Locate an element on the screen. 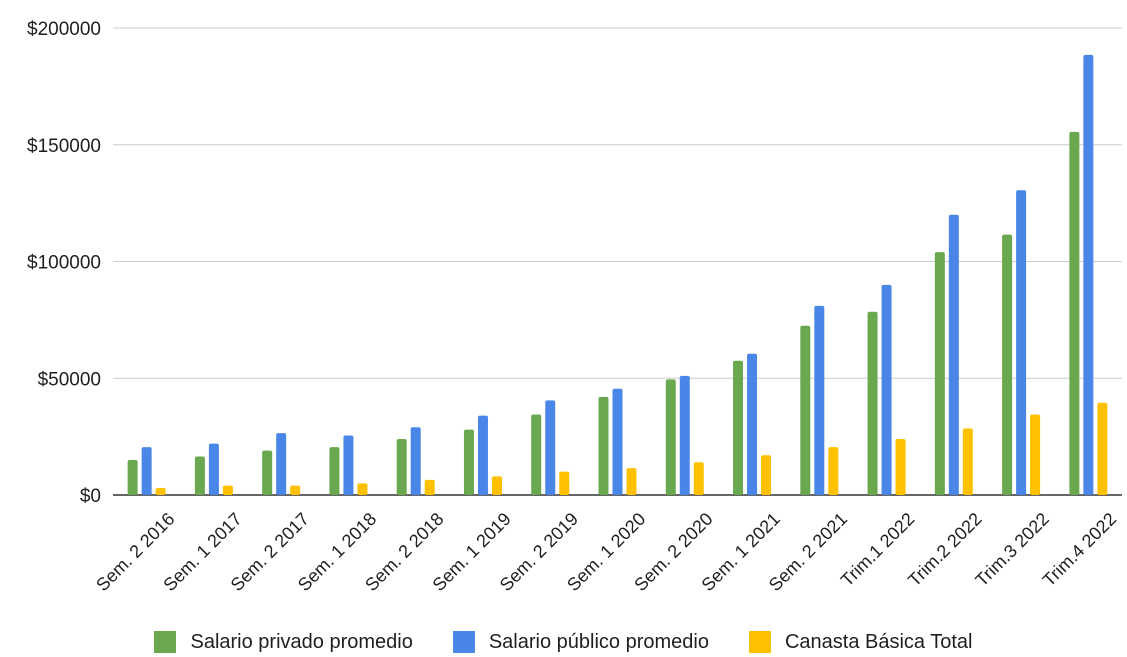 The width and height of the screenshot is (1127, 657). y-axis-tick-labels: $0 $50000 $100000 $150000 $200000 is located at coordinates (64, 263).